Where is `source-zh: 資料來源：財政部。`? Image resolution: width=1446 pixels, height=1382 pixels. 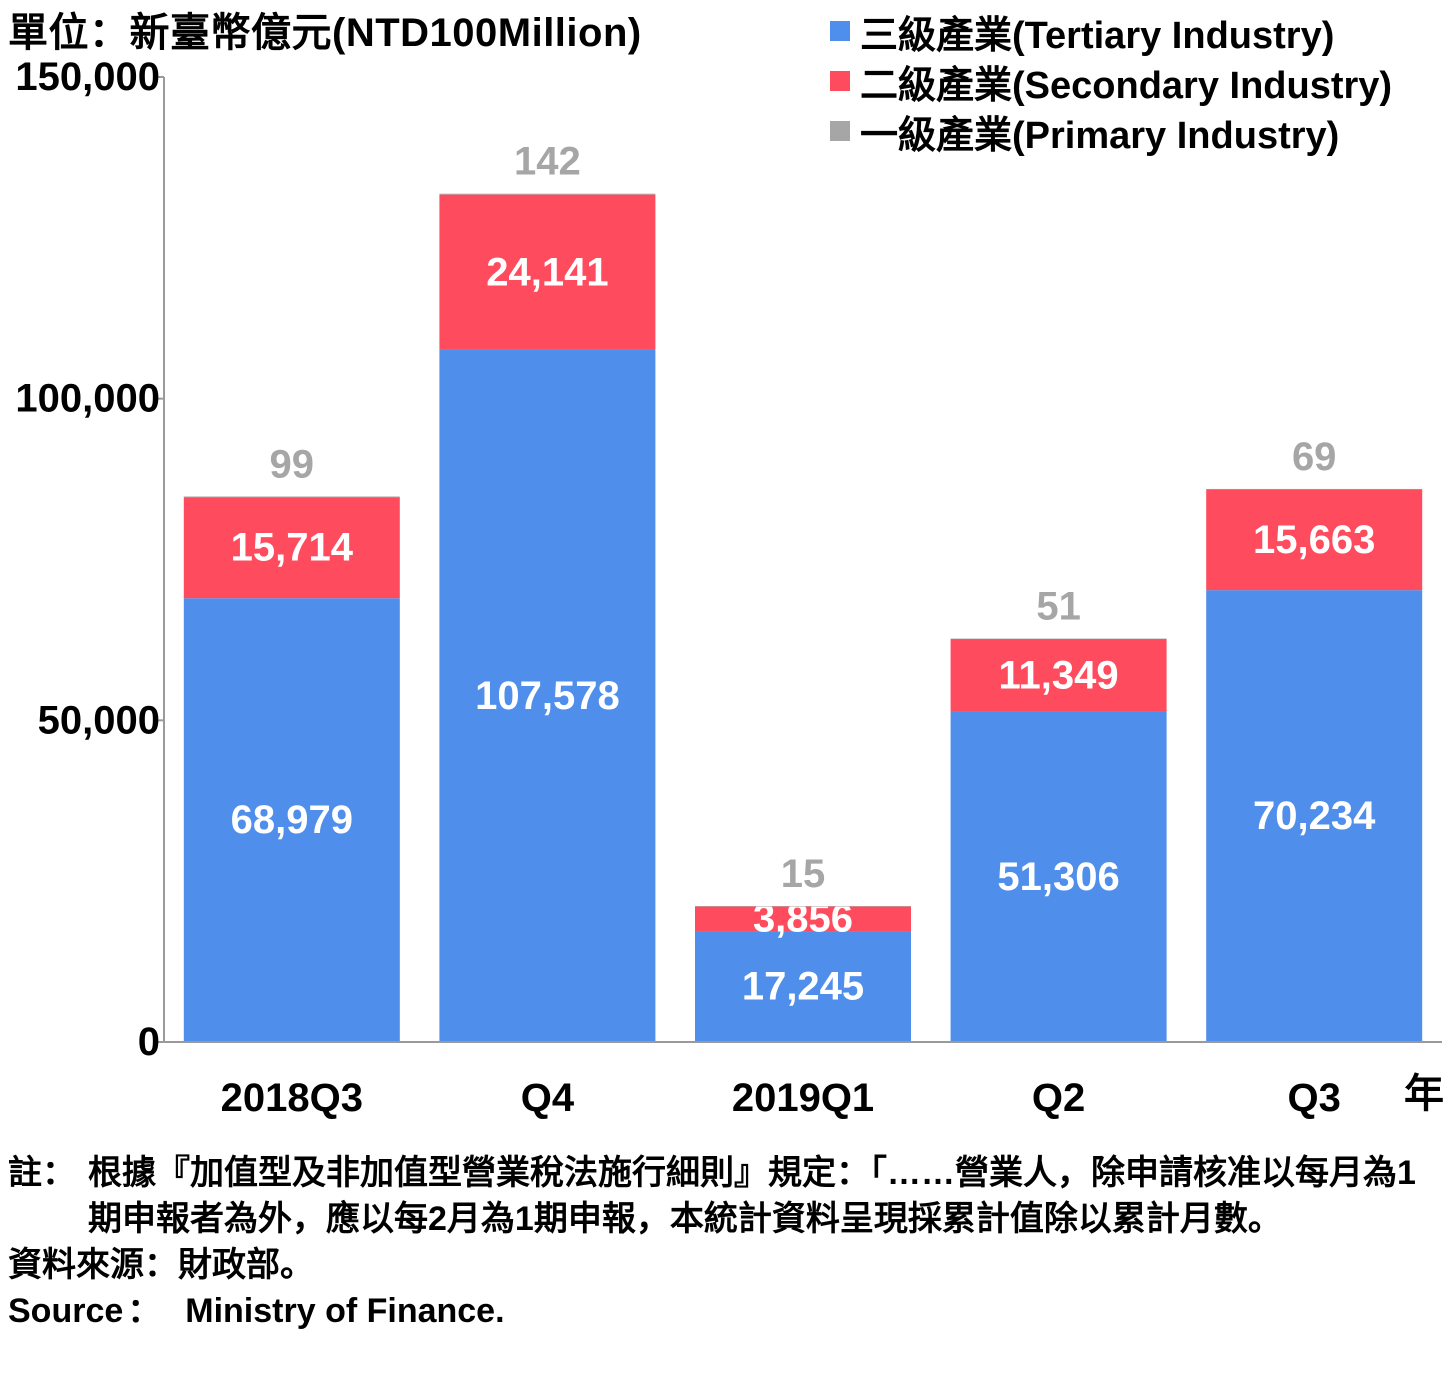
source-zh: 資料來源：財政部。 is located at coordinates (161, 1265).